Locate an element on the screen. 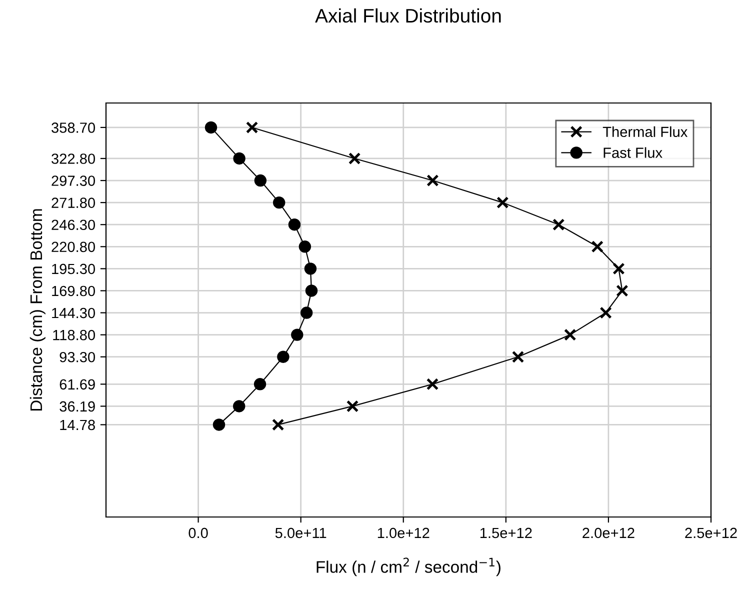  y-tick-label: 195.30 is located at coordinates (74, 269).